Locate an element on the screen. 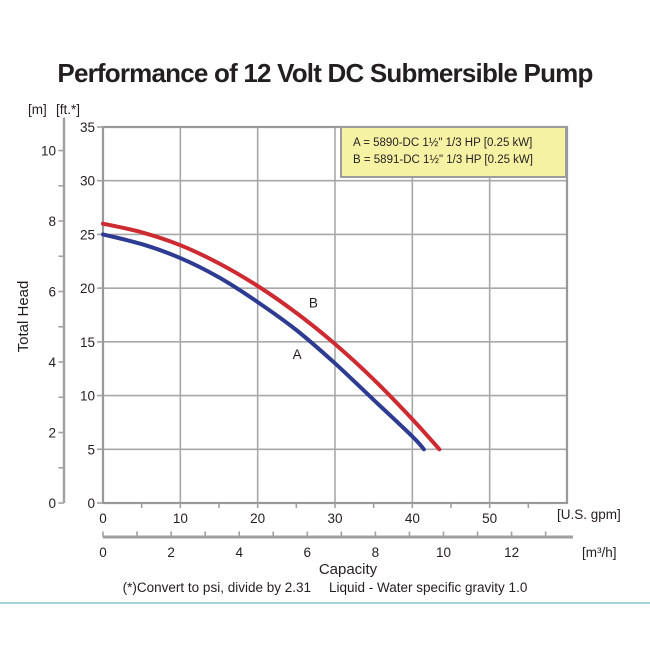 The height and width of the screenshot is (650, 650). feet-tick-label: 20 is located at coordinates (87, 288).